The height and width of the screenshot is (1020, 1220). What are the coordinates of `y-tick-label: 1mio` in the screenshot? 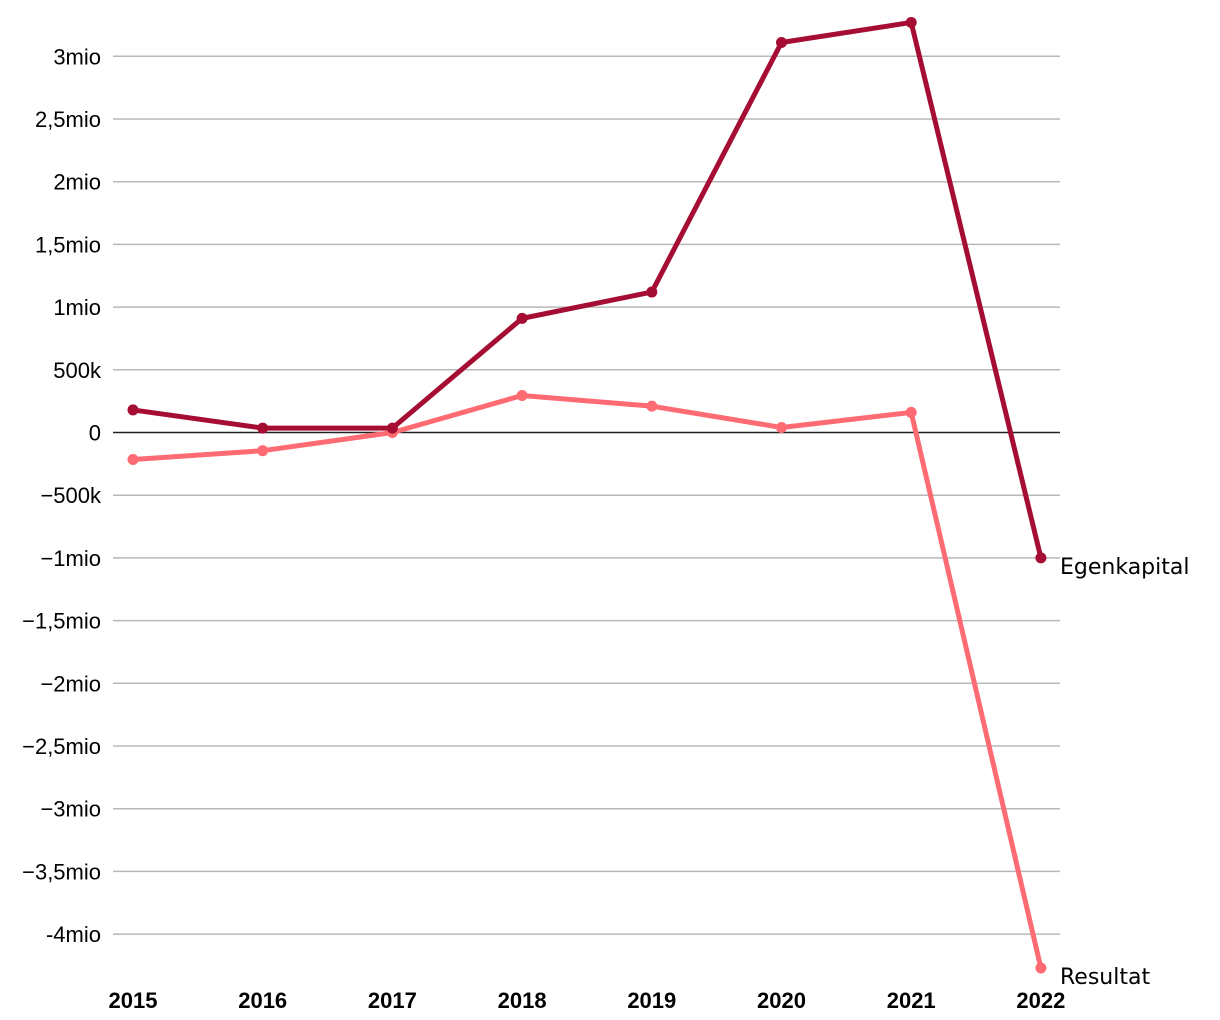 It's located at (77, 307).